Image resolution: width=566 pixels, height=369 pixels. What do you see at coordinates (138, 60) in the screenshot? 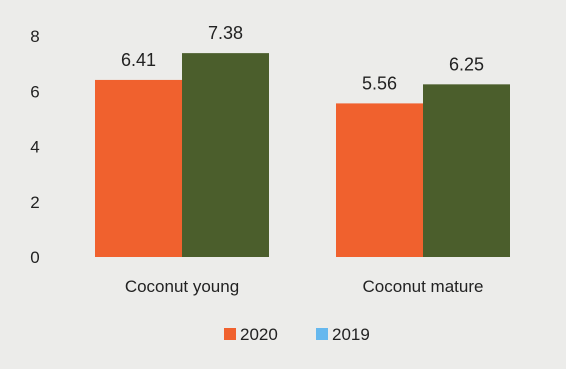
I see `data-label: 6.41` at bounding box center [138, 60].